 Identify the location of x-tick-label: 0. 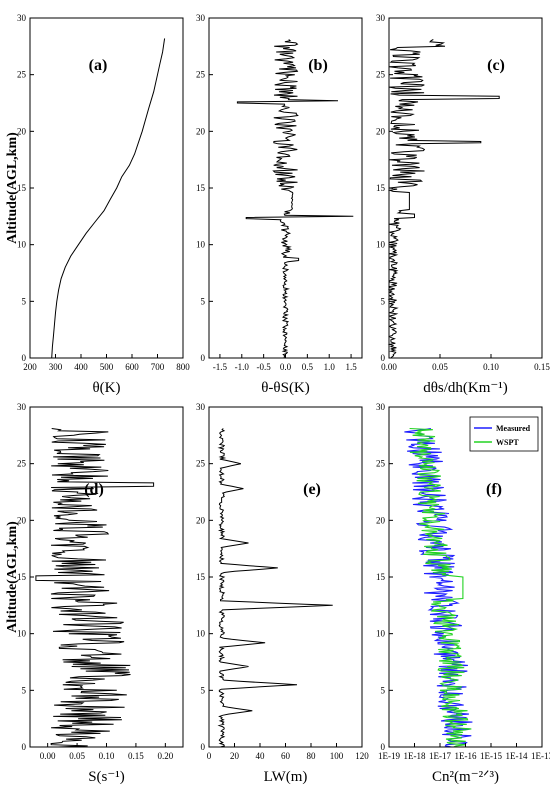
(209, 756).